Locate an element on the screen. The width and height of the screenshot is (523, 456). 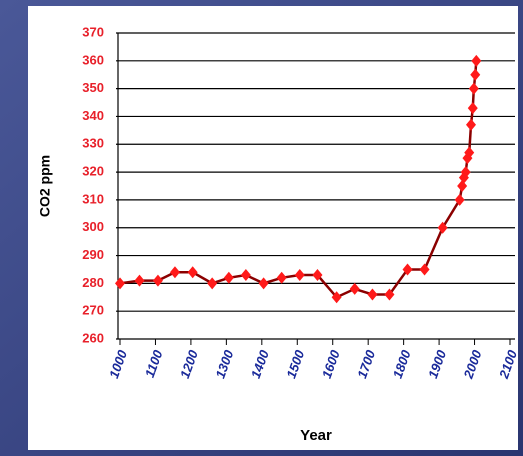
y-tick-label: 280 is located at coordinates (93, 282).